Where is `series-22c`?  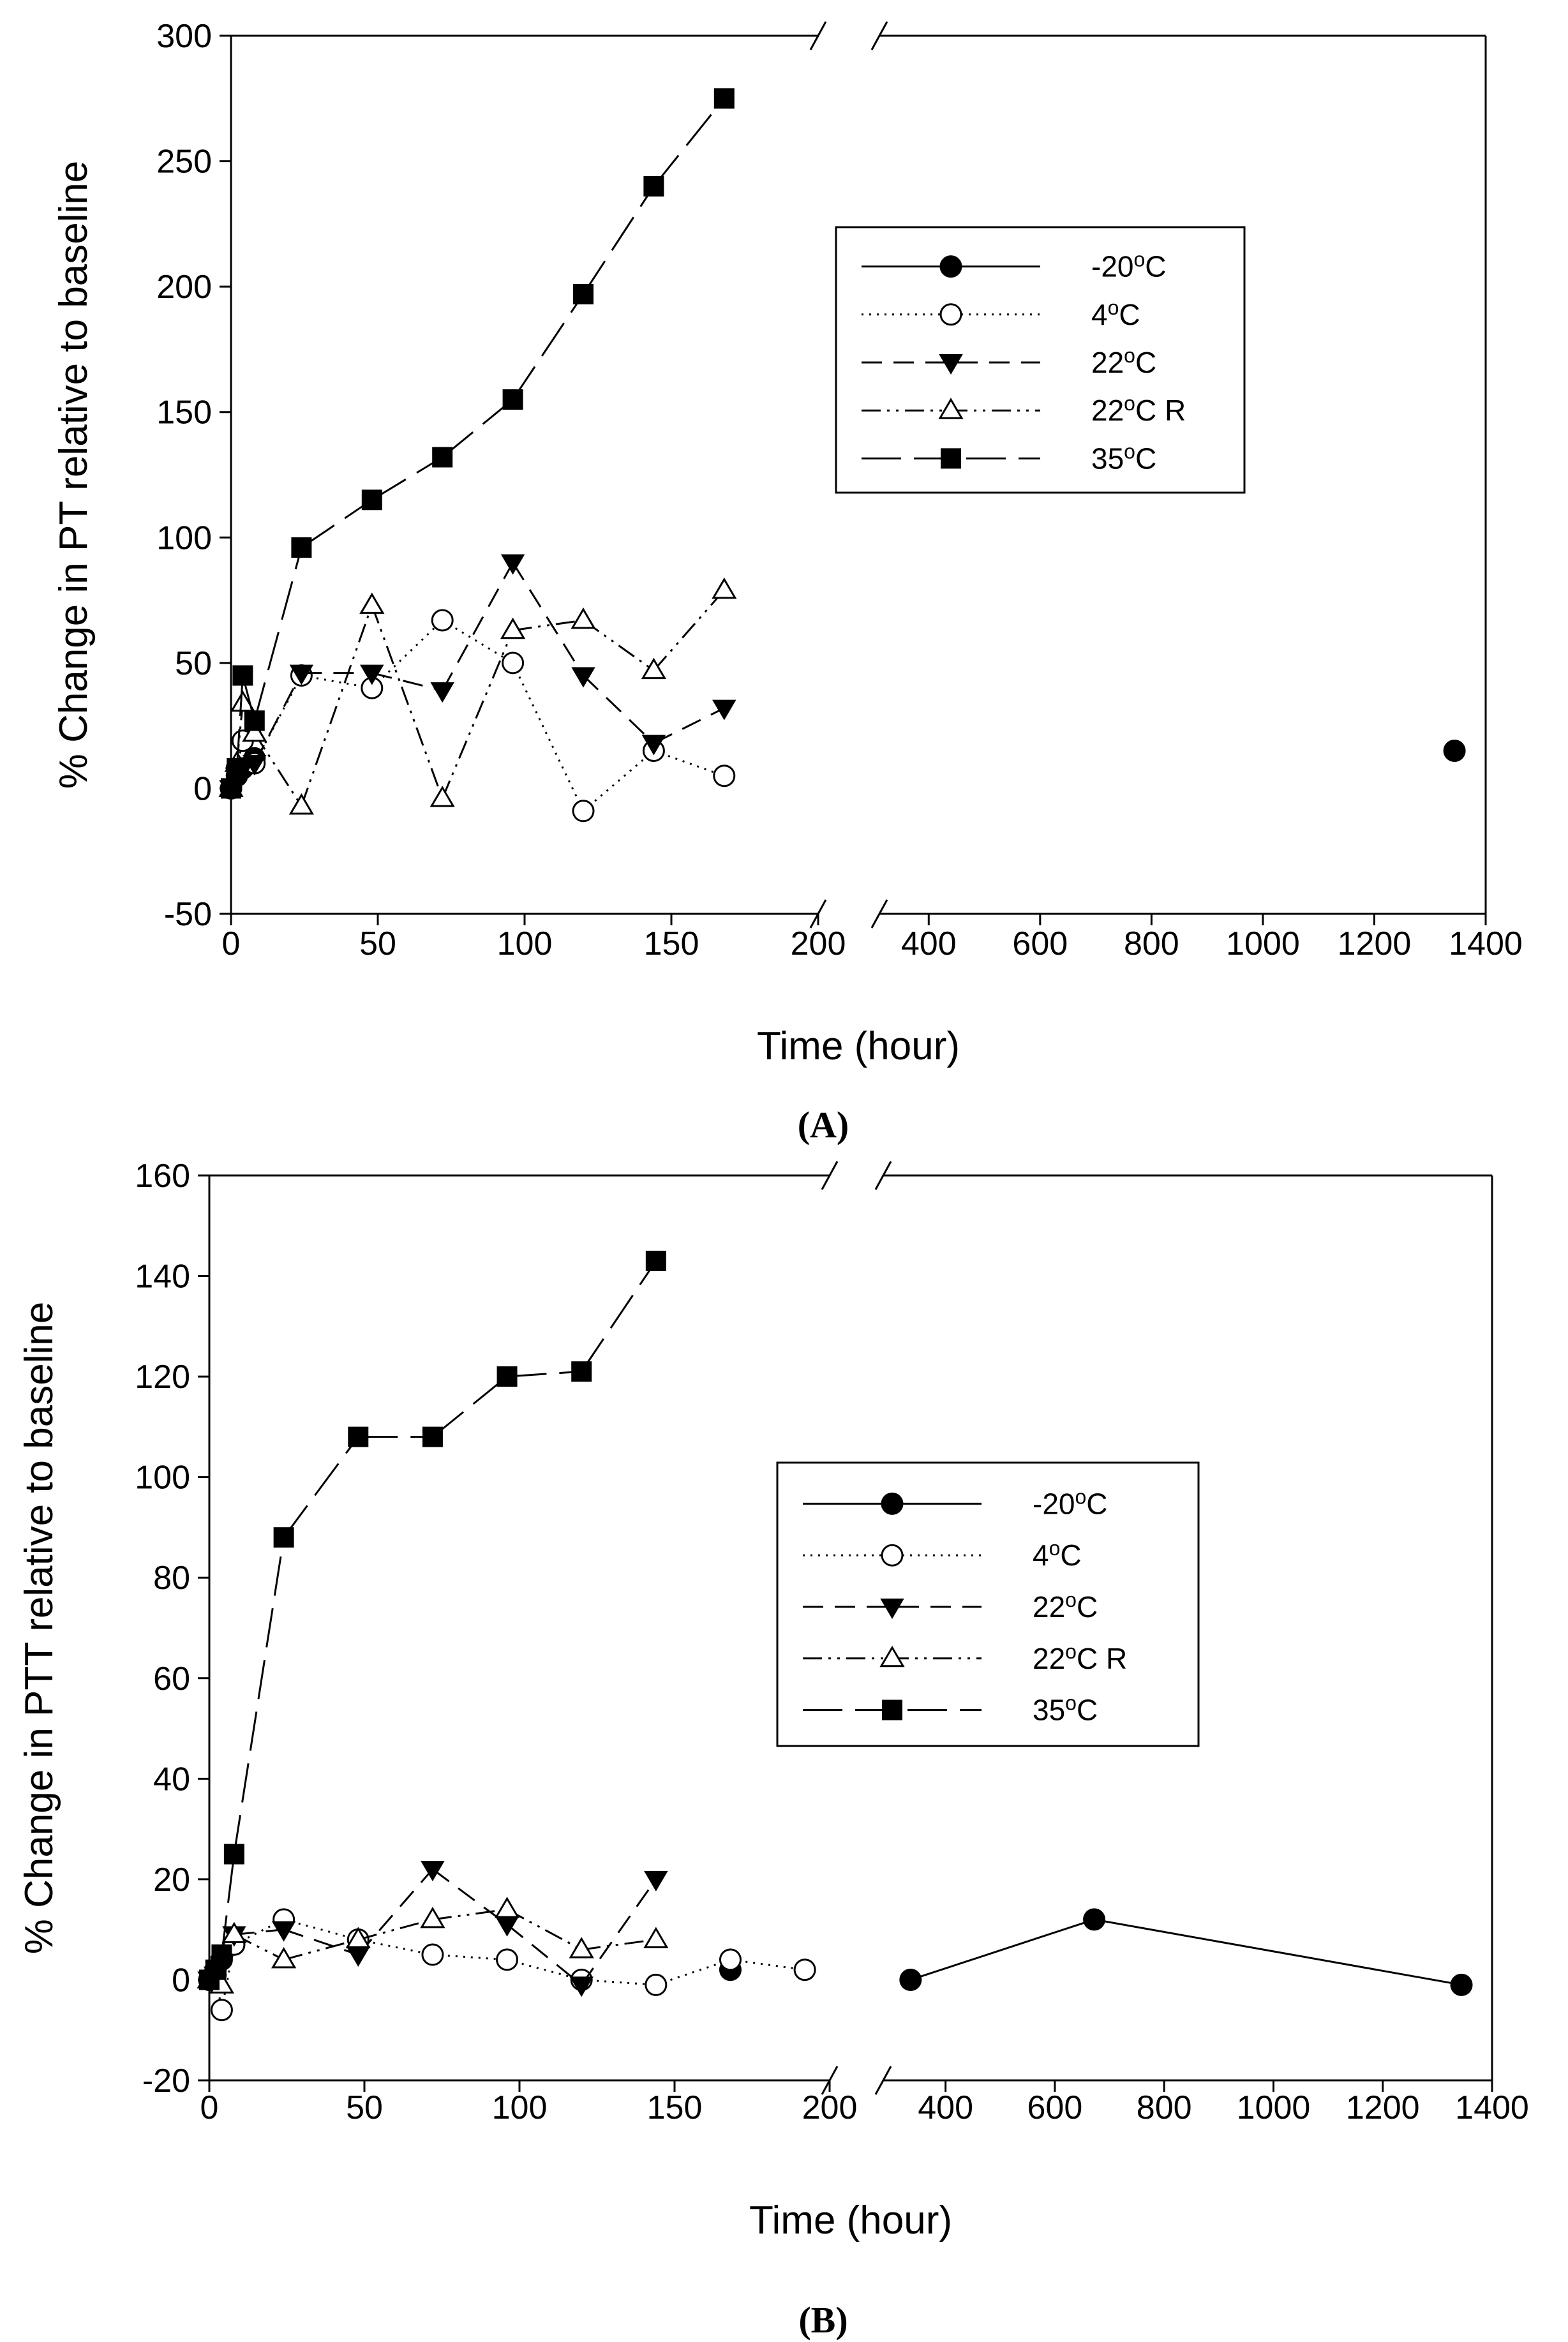
series-22c is located at coordinates (433, 1929).